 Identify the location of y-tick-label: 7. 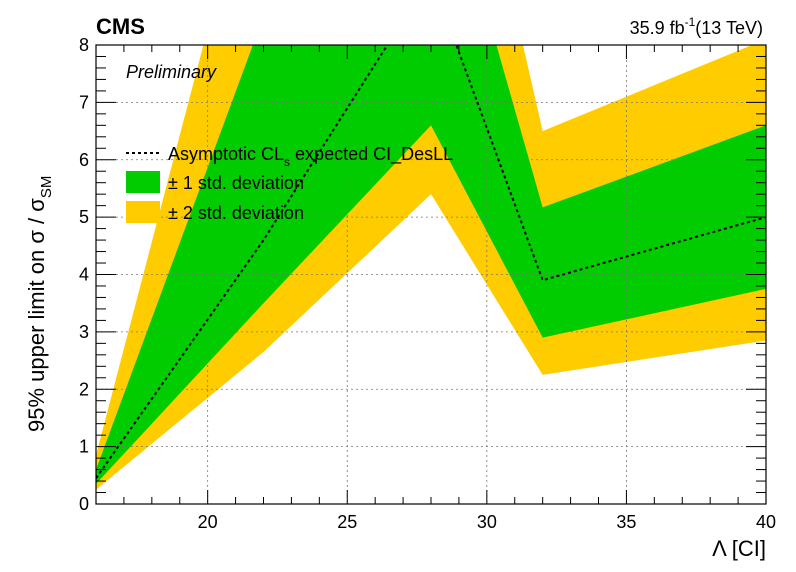
(84, 102).